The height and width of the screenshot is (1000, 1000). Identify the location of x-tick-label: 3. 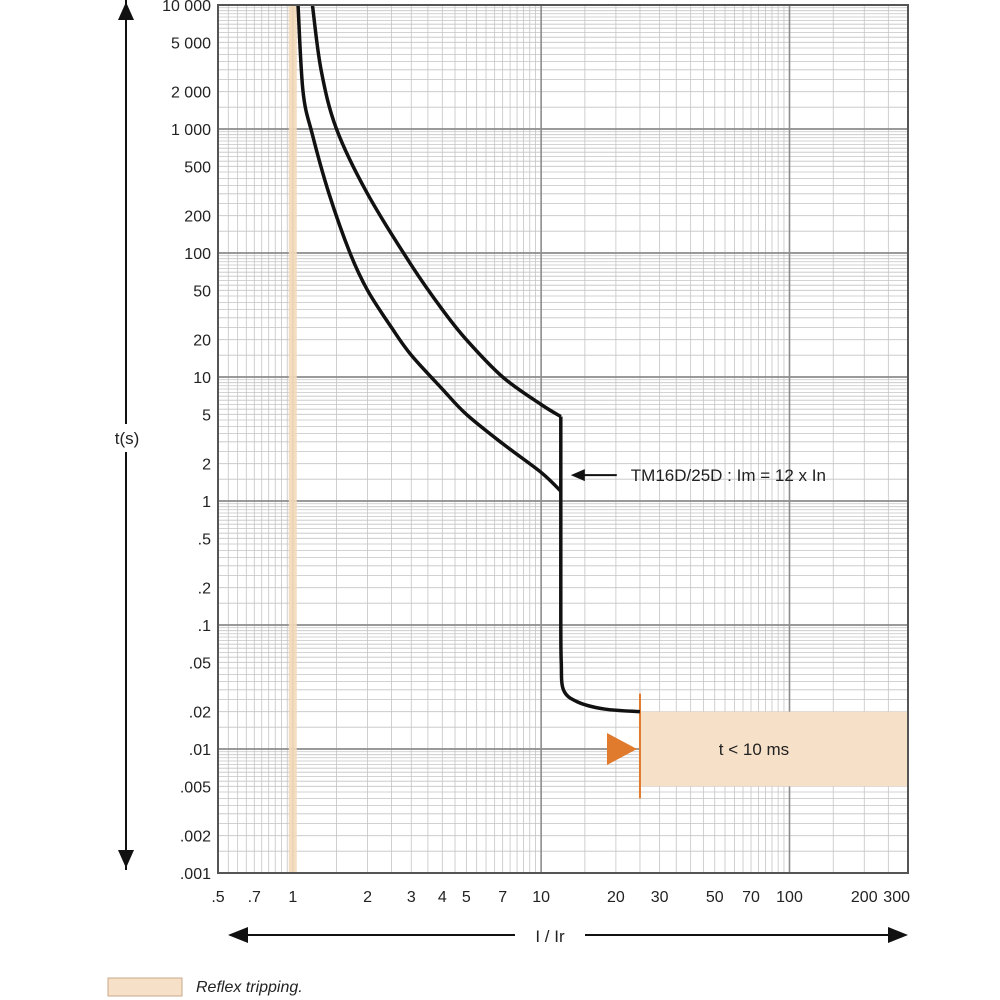
(411, 897).